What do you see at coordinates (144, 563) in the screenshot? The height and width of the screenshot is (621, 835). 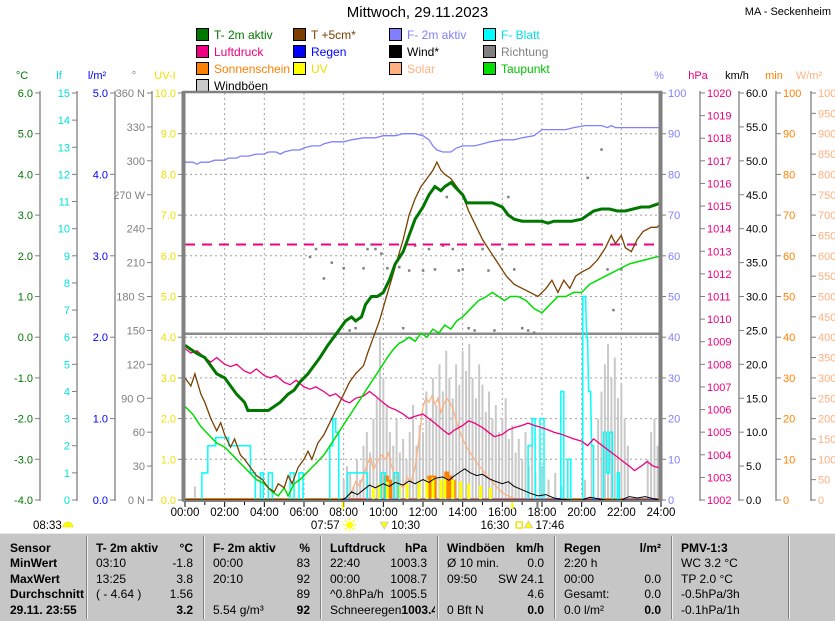 I see `table-row: 03:10 -1.8` at bounding box center [144, 563].